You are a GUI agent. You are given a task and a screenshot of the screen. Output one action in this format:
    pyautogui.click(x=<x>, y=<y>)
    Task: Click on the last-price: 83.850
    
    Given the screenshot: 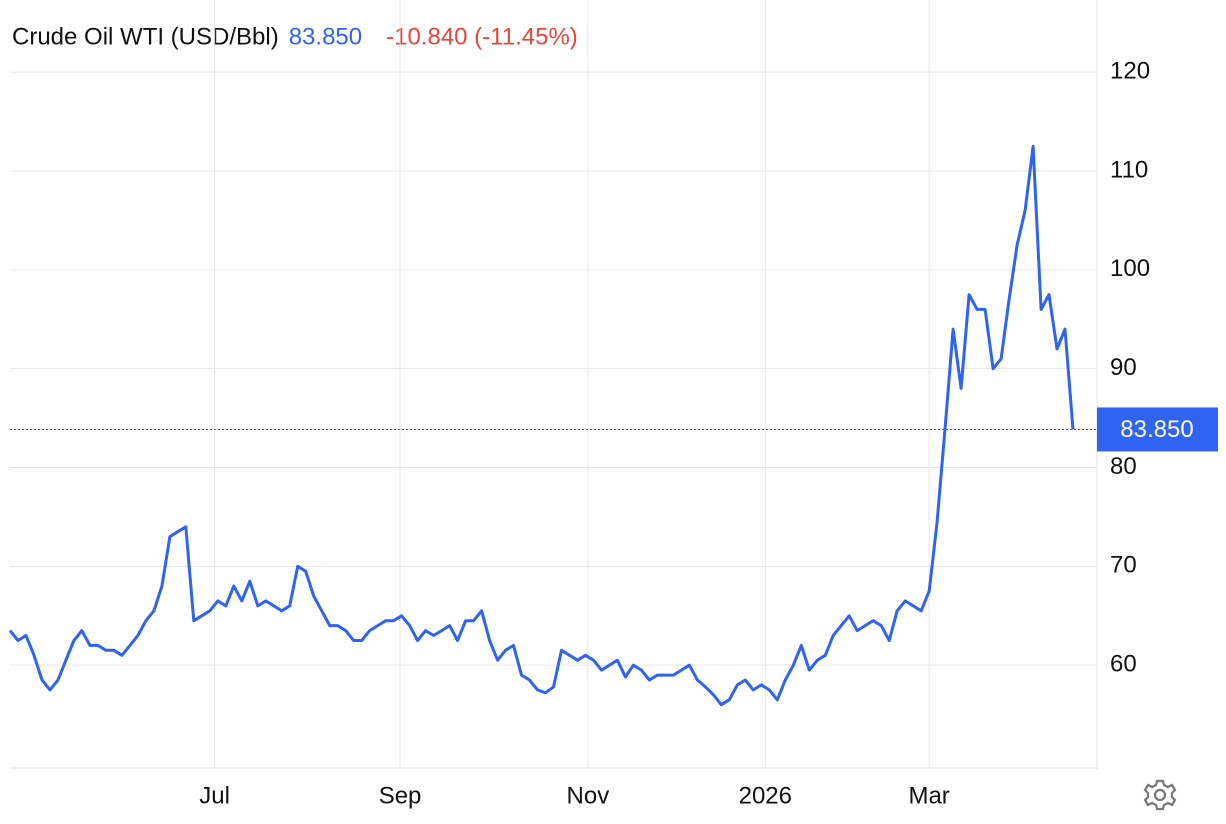 What is the action you would take?
    pyautogui.click(x=325, y=36)
    